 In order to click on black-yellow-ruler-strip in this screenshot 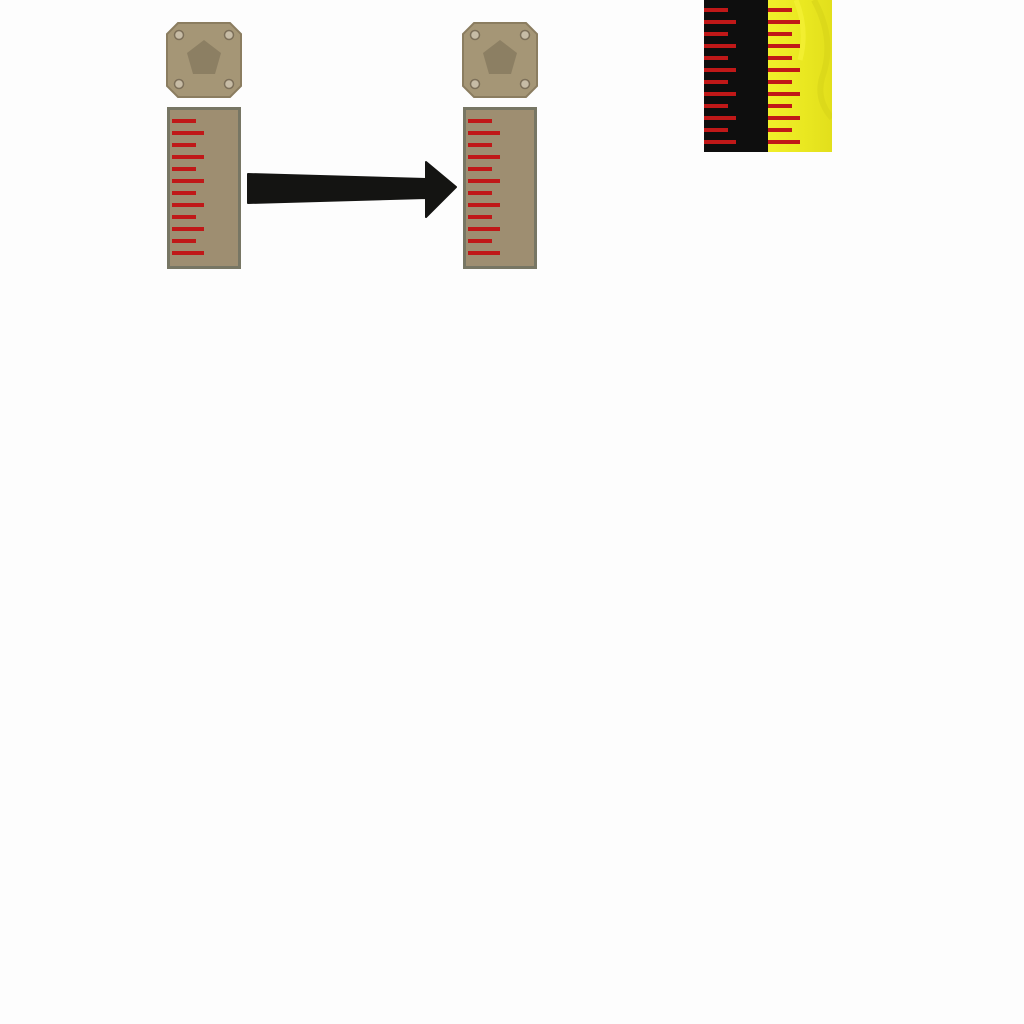, I will do `click(768, 76)`.